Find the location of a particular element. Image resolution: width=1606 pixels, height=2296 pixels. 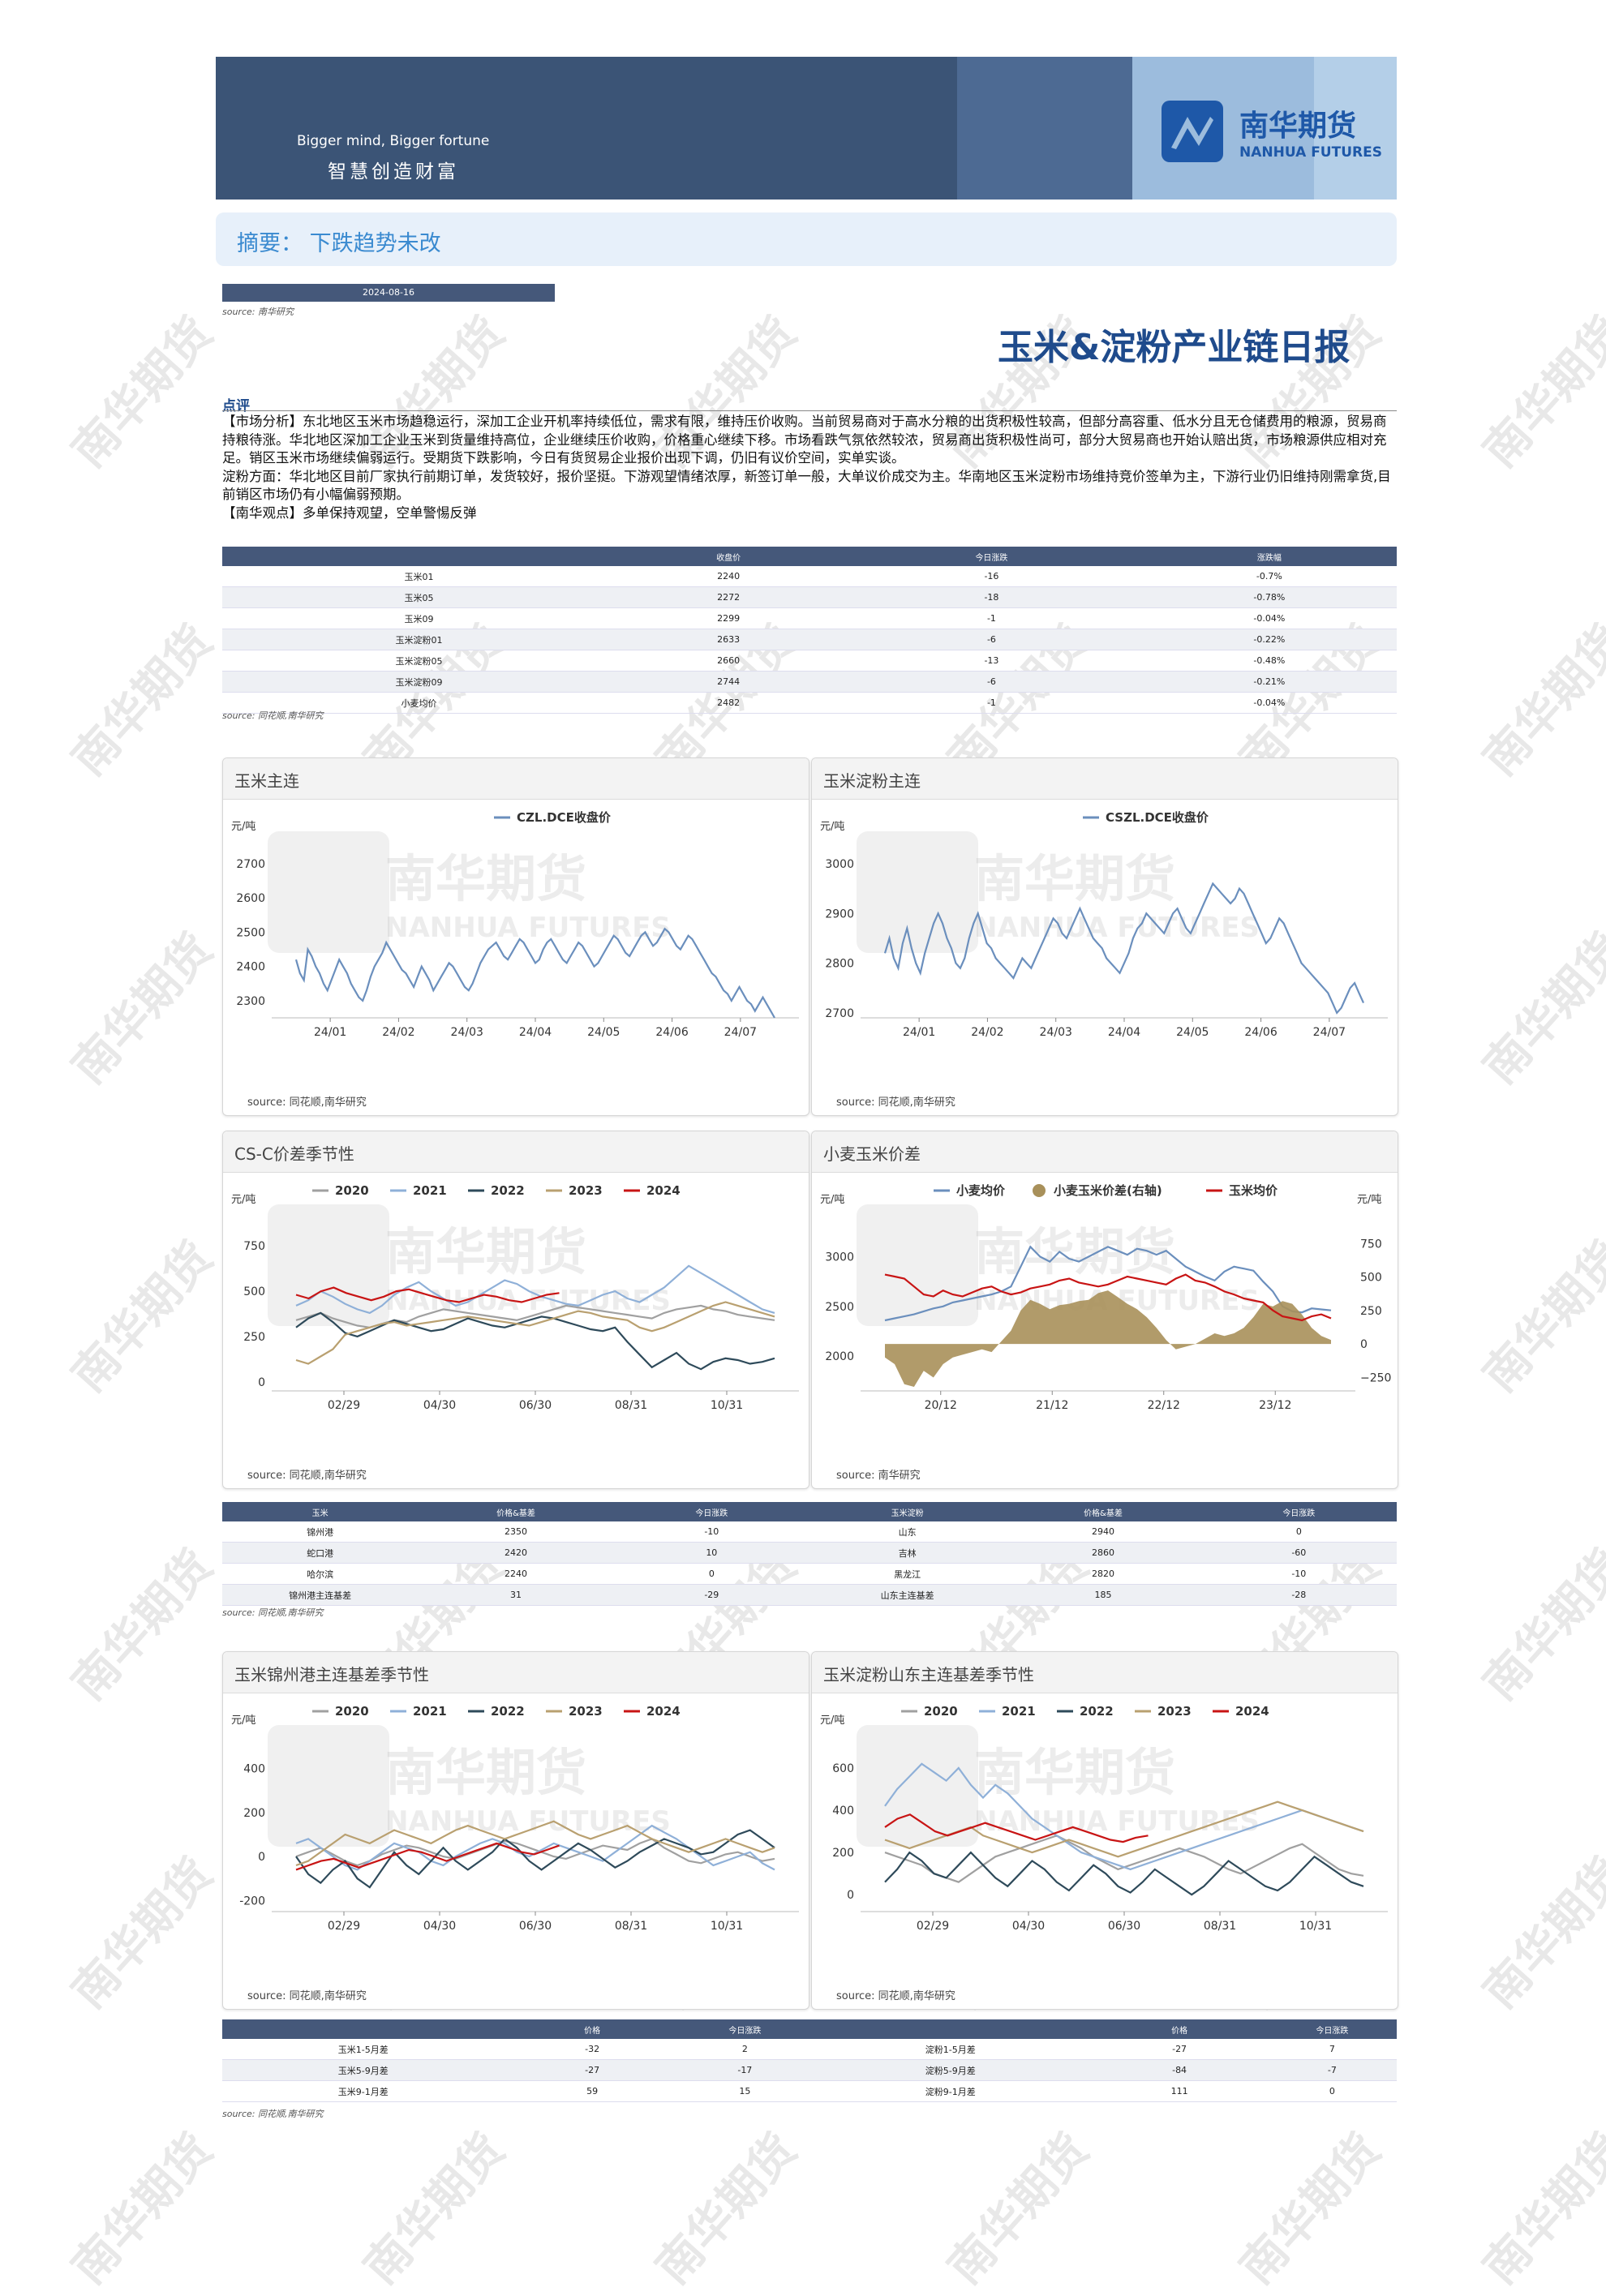

report-date: 2024-08-16 is located at coordinates (388, 293).